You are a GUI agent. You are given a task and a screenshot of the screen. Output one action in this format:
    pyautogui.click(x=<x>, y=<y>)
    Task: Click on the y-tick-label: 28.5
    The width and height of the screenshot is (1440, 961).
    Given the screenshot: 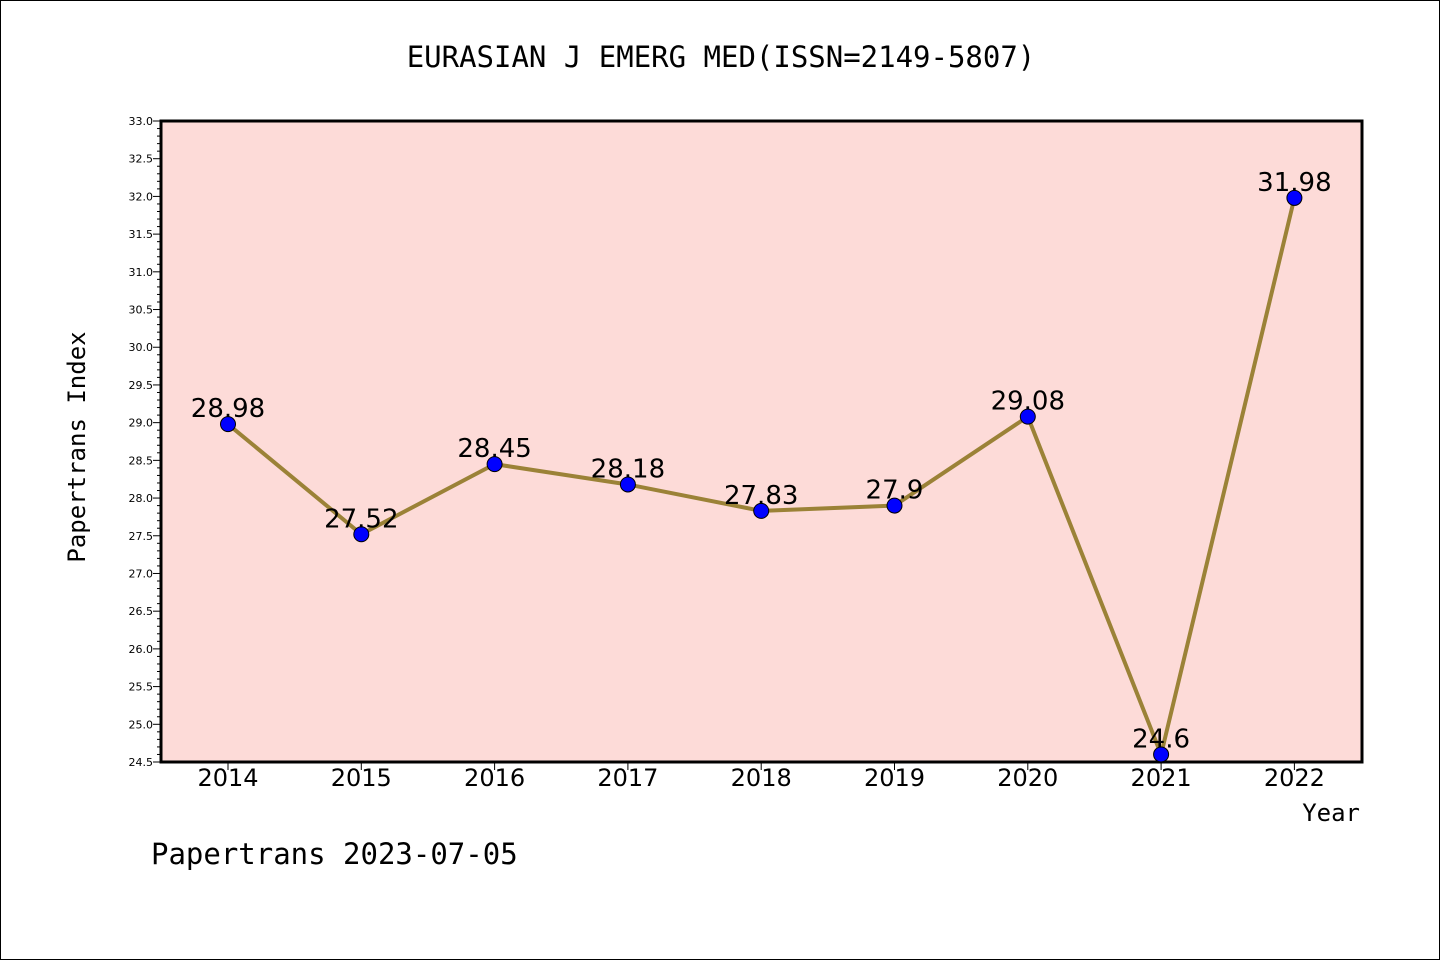 What is the action you would take?
    pyautogui.click(x=141, y=460)
    